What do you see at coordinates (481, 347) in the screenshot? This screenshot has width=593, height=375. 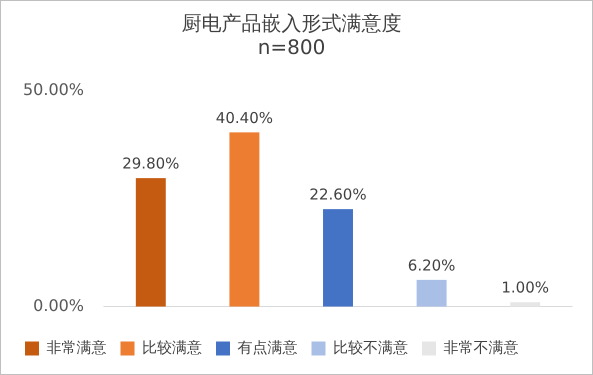 I see `legend-label: 非常不满意` at bounding box center [481, 347].